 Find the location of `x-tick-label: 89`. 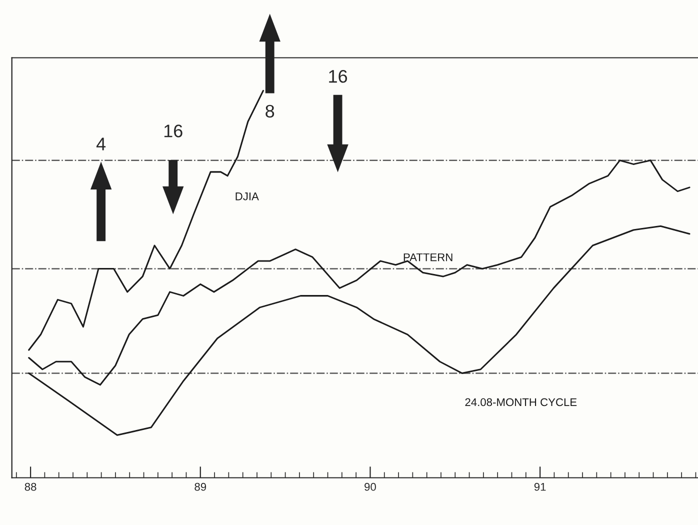

x-tick-label: 89 is located at coordinates (200, 486).